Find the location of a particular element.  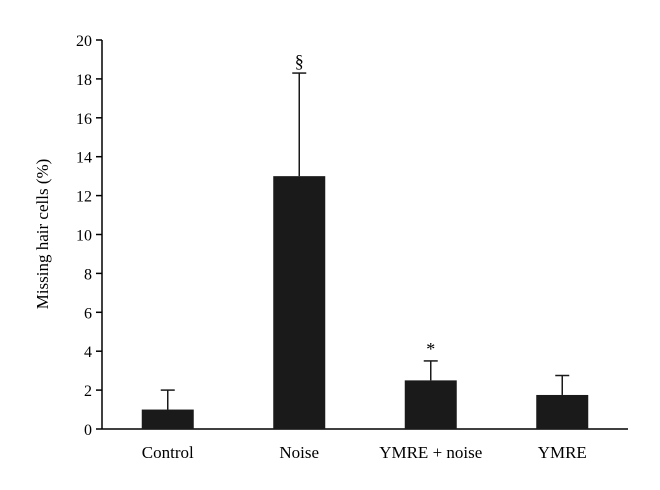

significance-markers: §* is located at coordinates (365, 205).